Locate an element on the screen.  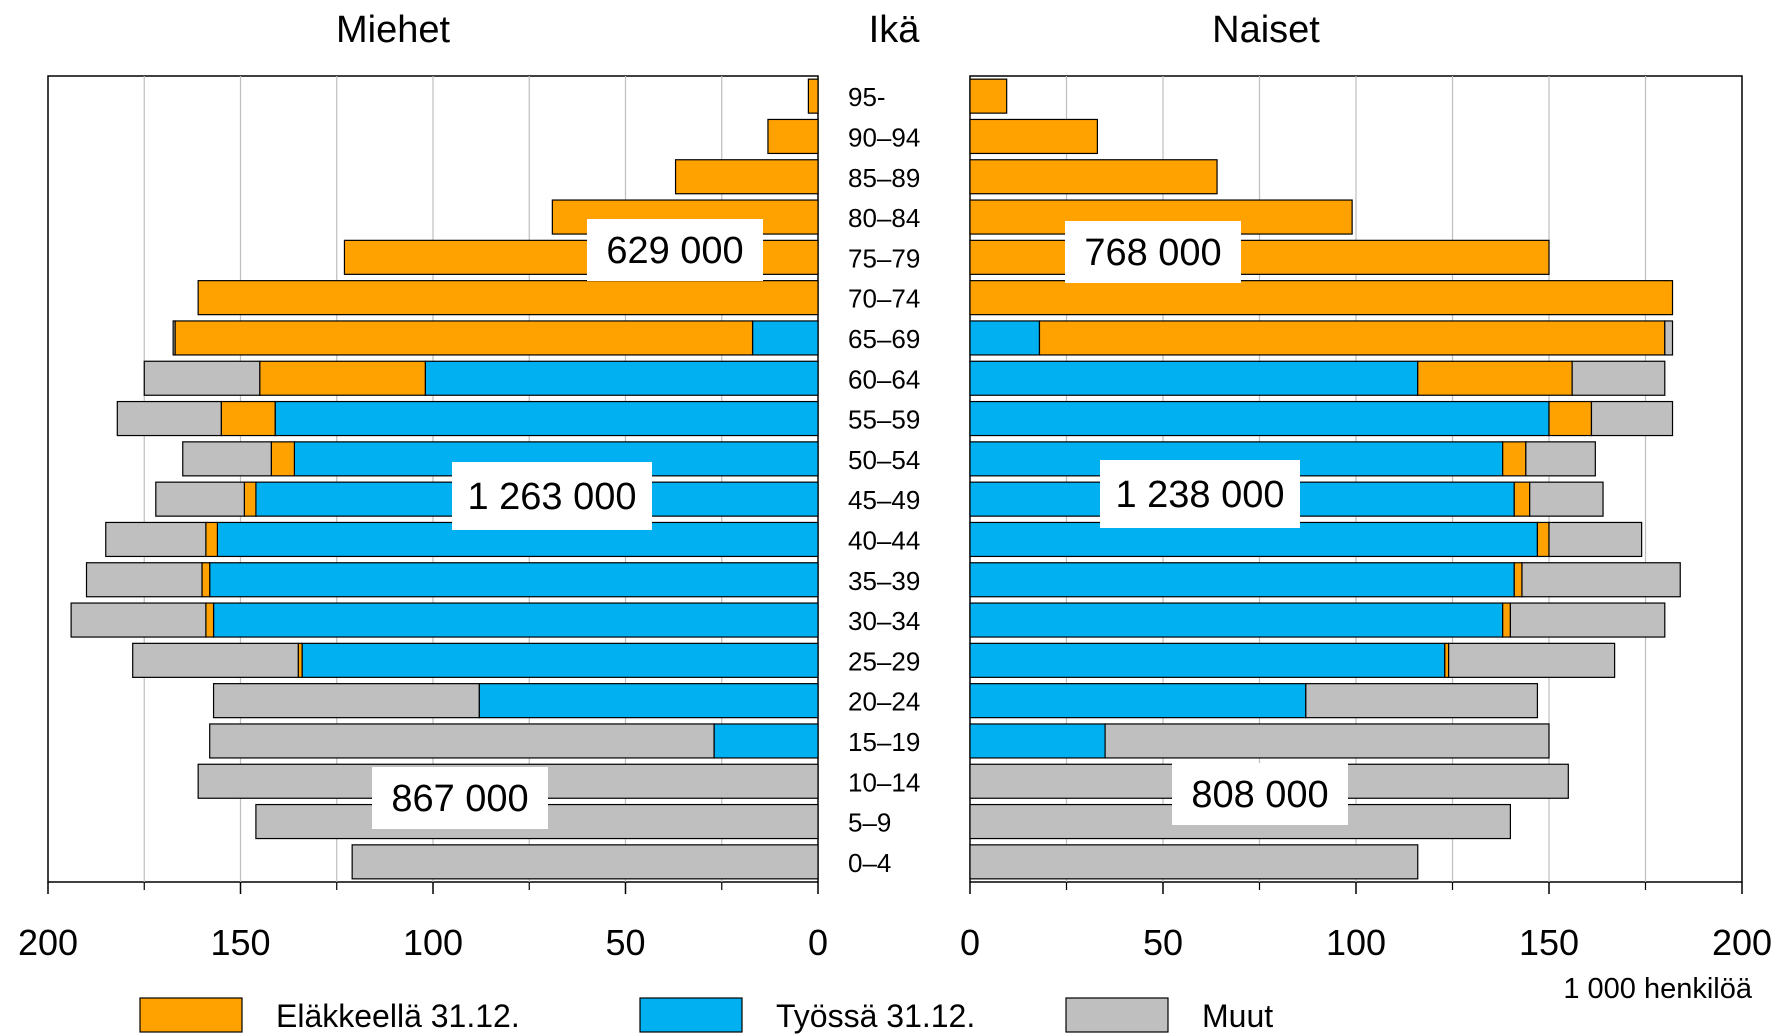
annotation-miehet-2-text: 1 263 000 is located at coordinates (551, 497).